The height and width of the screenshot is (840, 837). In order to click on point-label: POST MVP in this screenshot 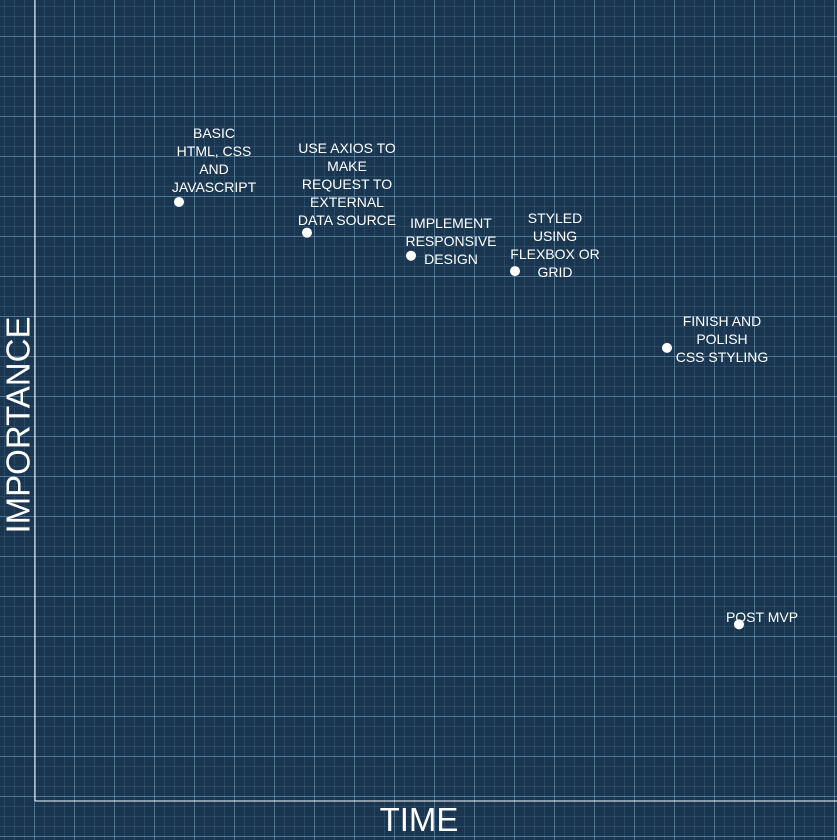, I will do `click(762, 617)`.